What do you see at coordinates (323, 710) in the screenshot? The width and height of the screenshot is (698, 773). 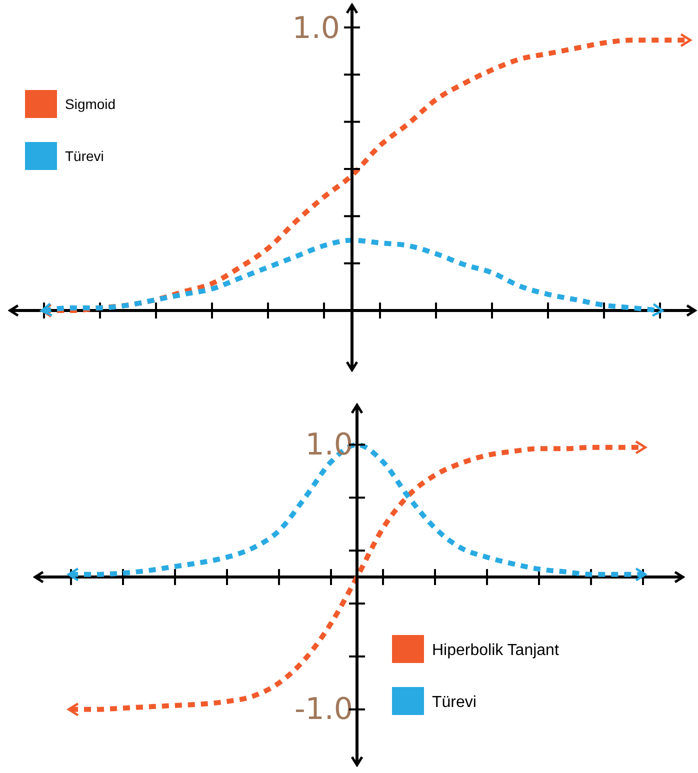 I see `y-tick-label: -1.0` at bounding box center [323, 710].